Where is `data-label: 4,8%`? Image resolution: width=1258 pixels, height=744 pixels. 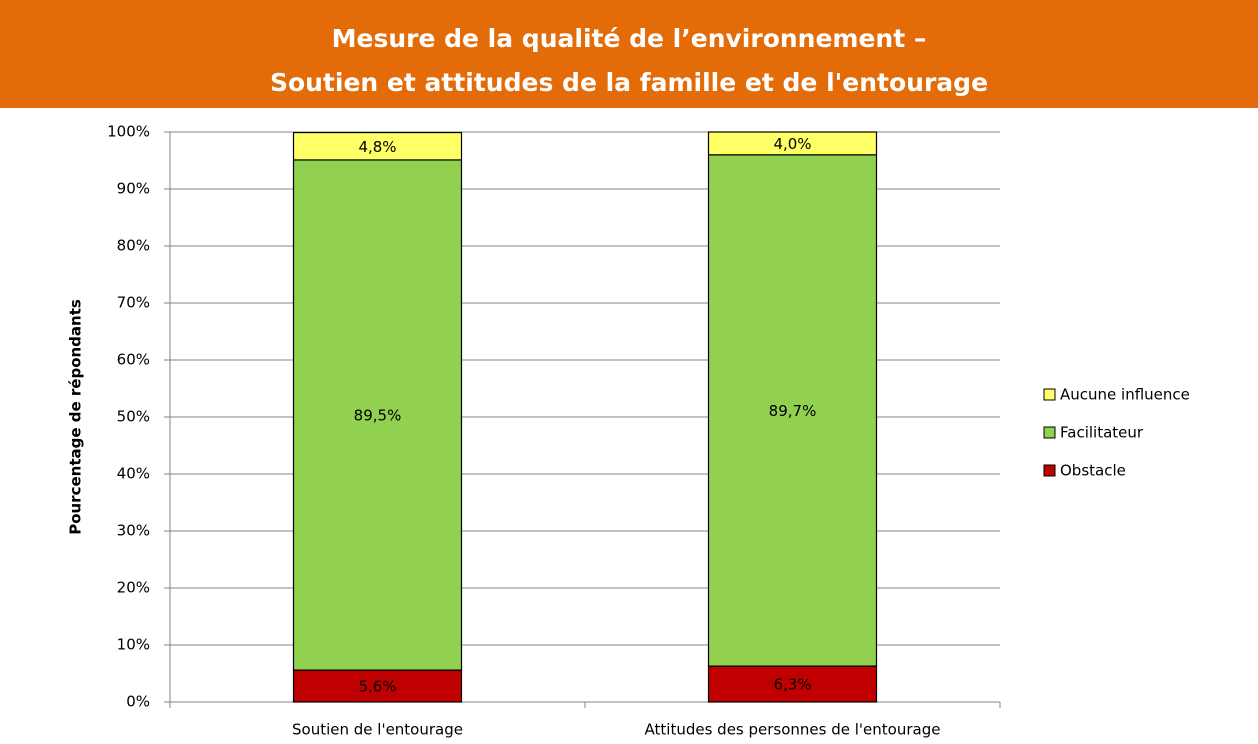 data-label: 4,8% is located at coordinates (377, 147).